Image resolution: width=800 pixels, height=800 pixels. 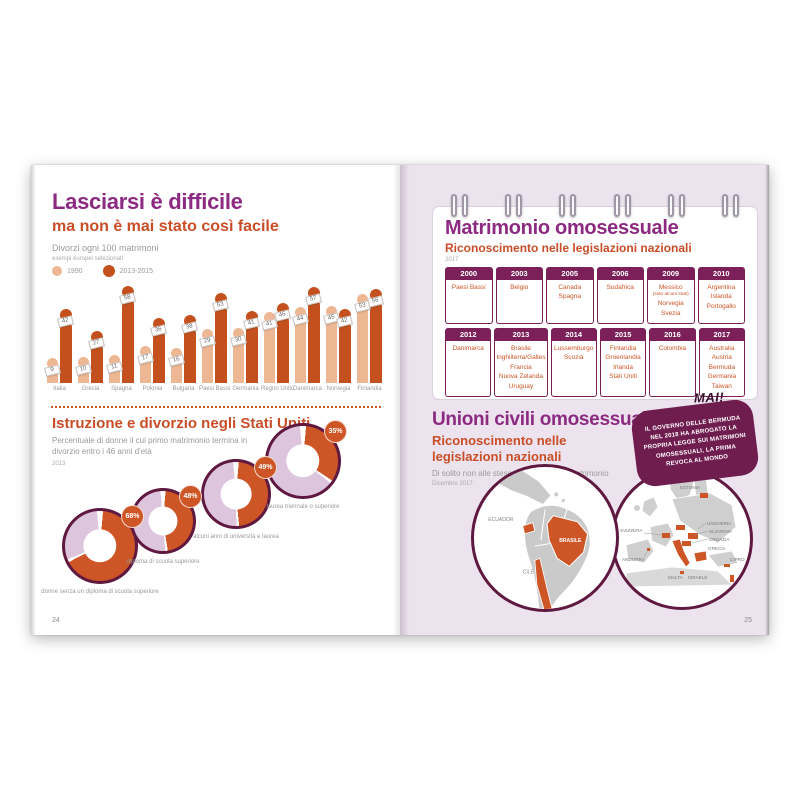 I want to click on countries-cell: Argentina Islanda Portogallo, so click(x=721, y=302).